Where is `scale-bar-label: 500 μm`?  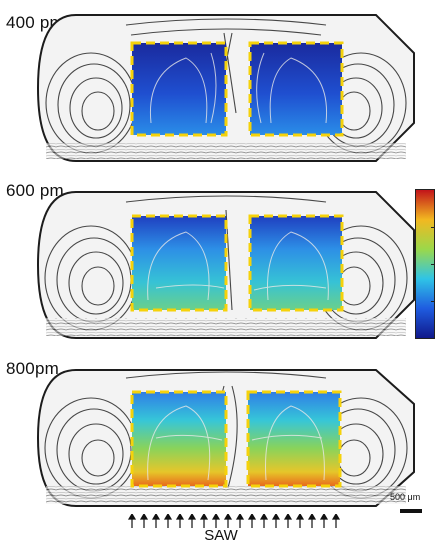
scale-bar-label: 500 μm is located at coordinates (405, 497).